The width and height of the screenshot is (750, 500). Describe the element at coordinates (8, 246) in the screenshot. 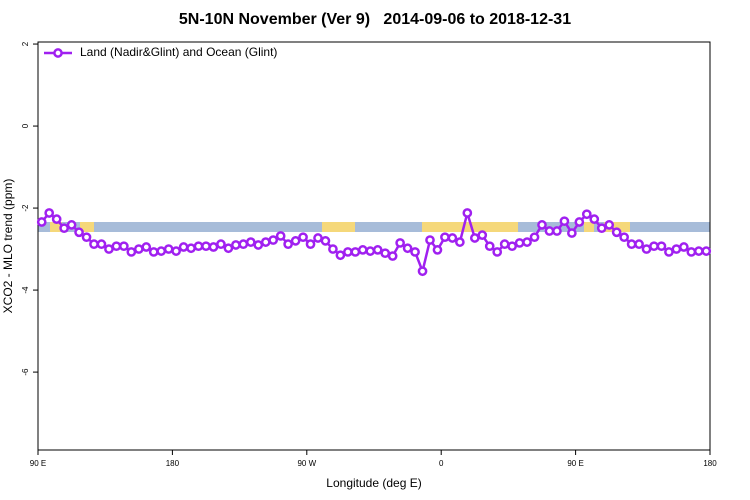

I see `y-axis-label: XCO2 - MLO trend (ppm)` at that location.